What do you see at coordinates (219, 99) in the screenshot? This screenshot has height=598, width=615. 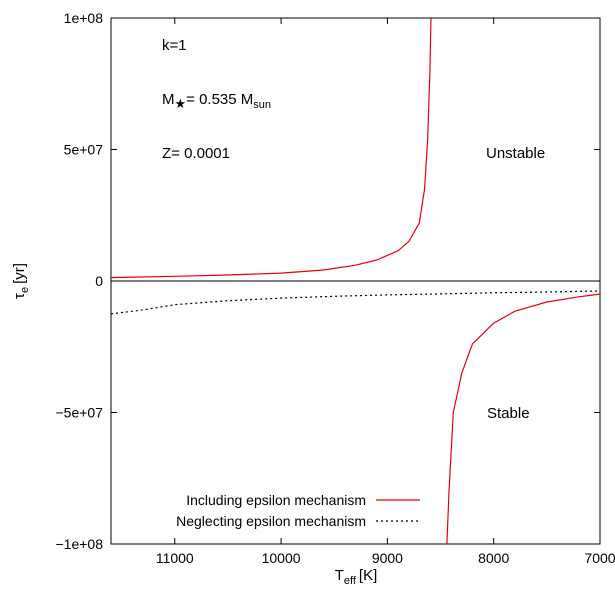 I see `annotation-mass-value: = 0.535 M` at bounding box center [219, 99].